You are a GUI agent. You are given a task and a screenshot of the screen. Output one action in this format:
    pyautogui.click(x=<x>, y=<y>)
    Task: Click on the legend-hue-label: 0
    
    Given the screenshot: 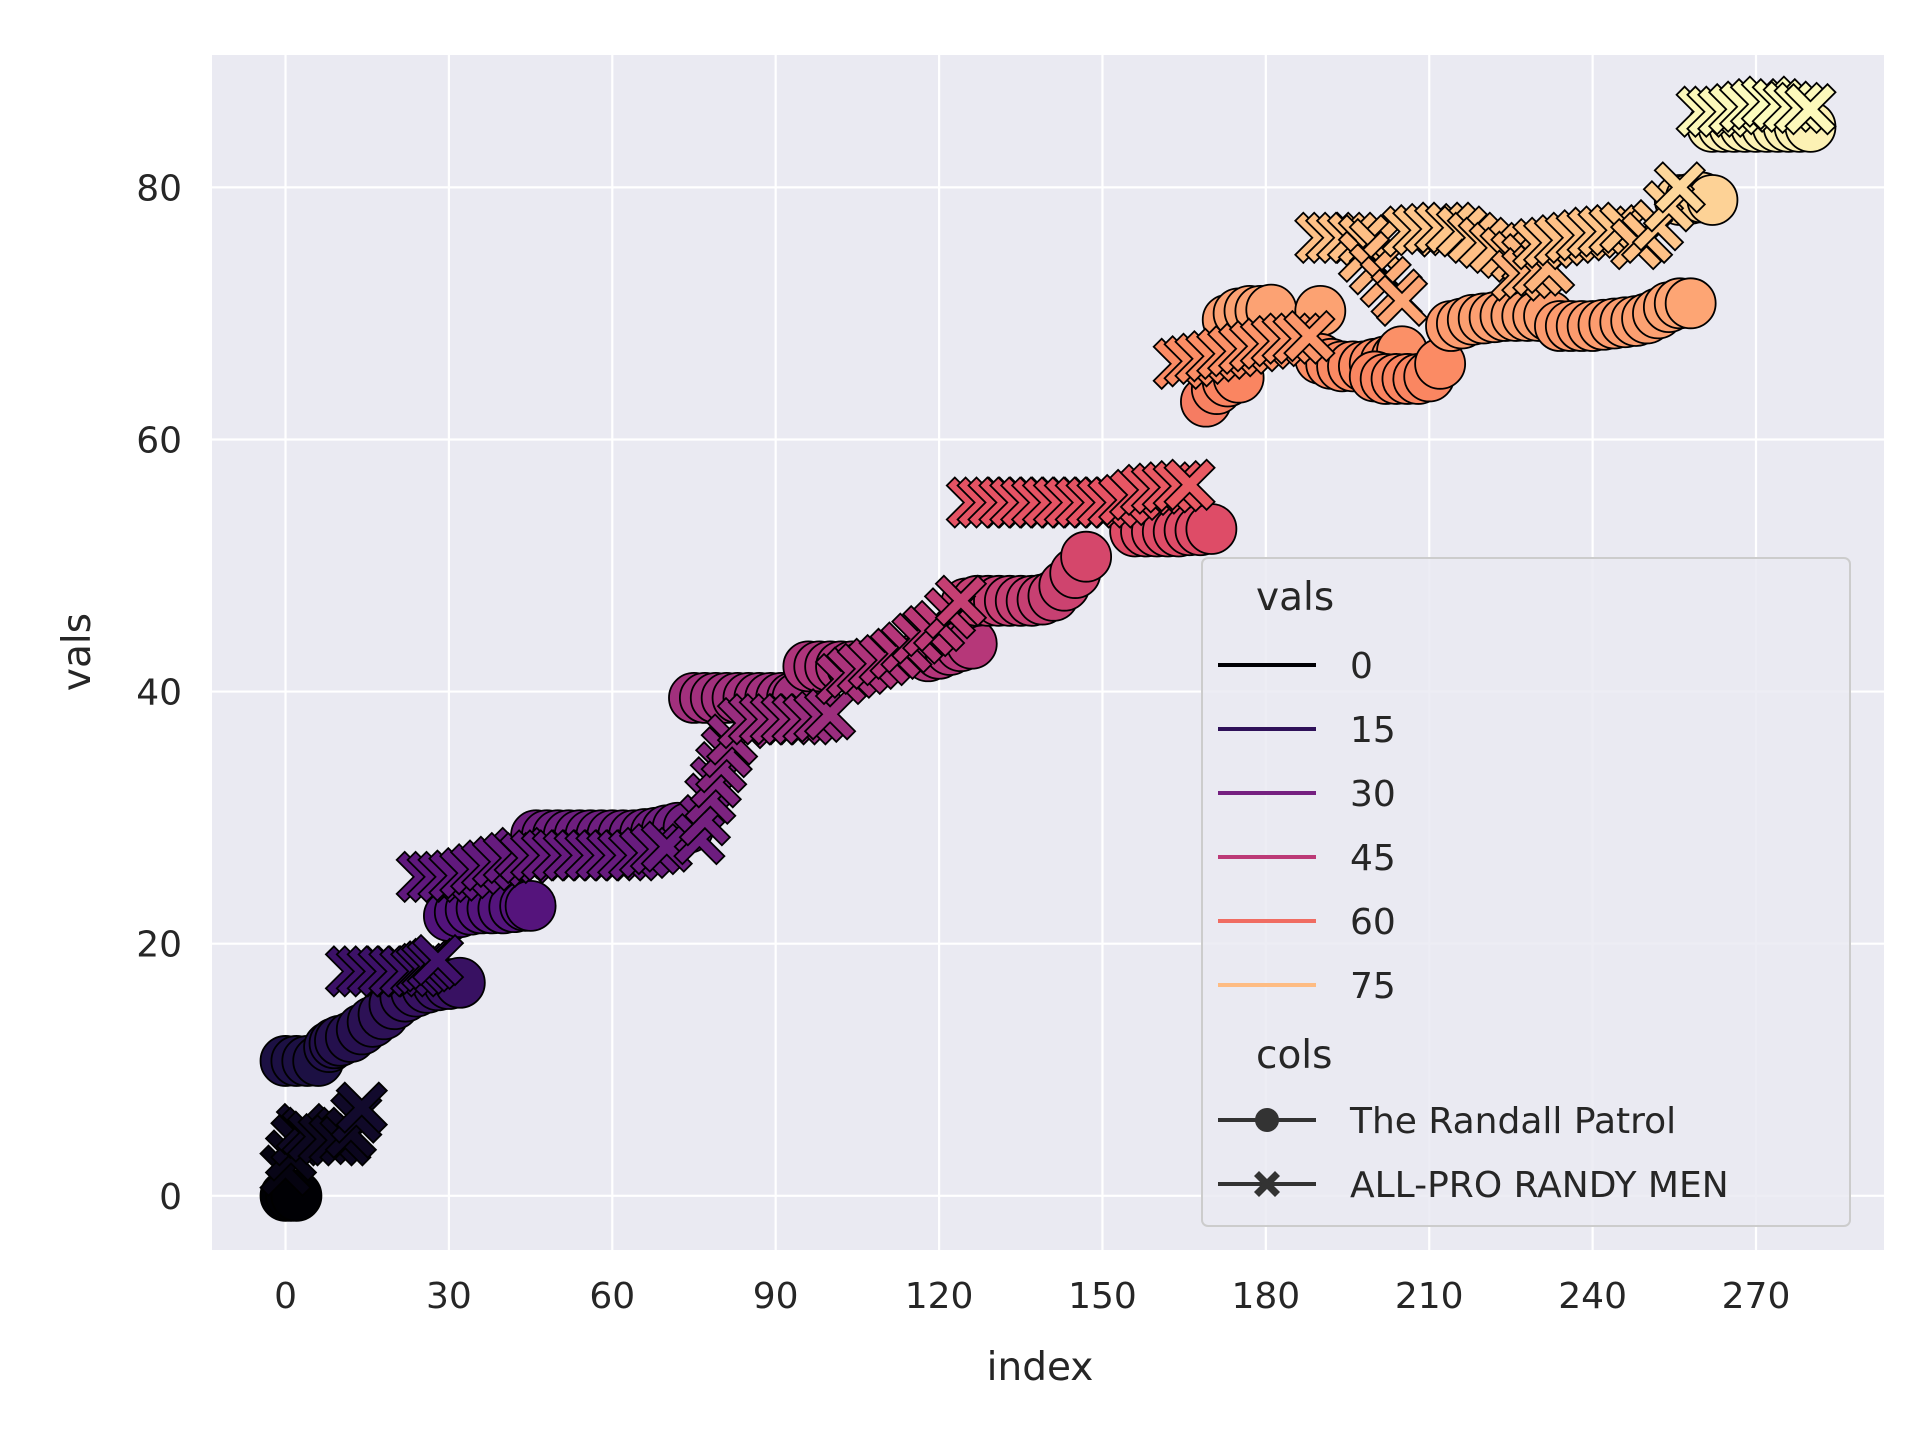 What is the action you would take?
    pyautogui.click(x=1361, y=666)
    